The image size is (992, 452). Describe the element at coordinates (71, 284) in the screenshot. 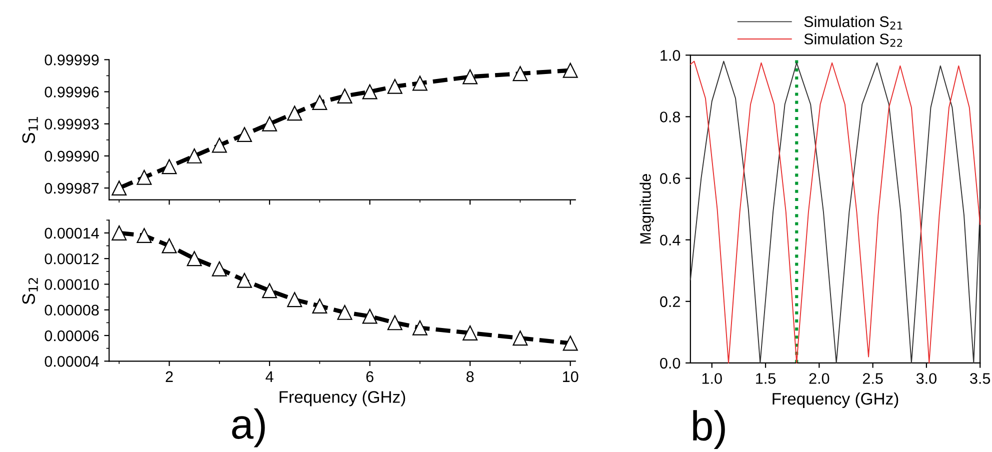

I see `y-tick-label: 0.00010` at that location.